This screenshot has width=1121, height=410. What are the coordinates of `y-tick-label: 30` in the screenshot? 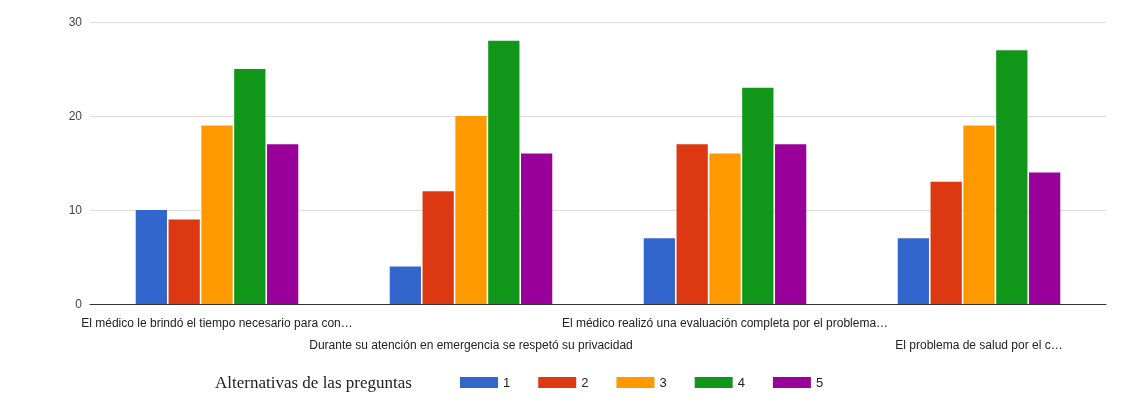 It's located at (75, 22).